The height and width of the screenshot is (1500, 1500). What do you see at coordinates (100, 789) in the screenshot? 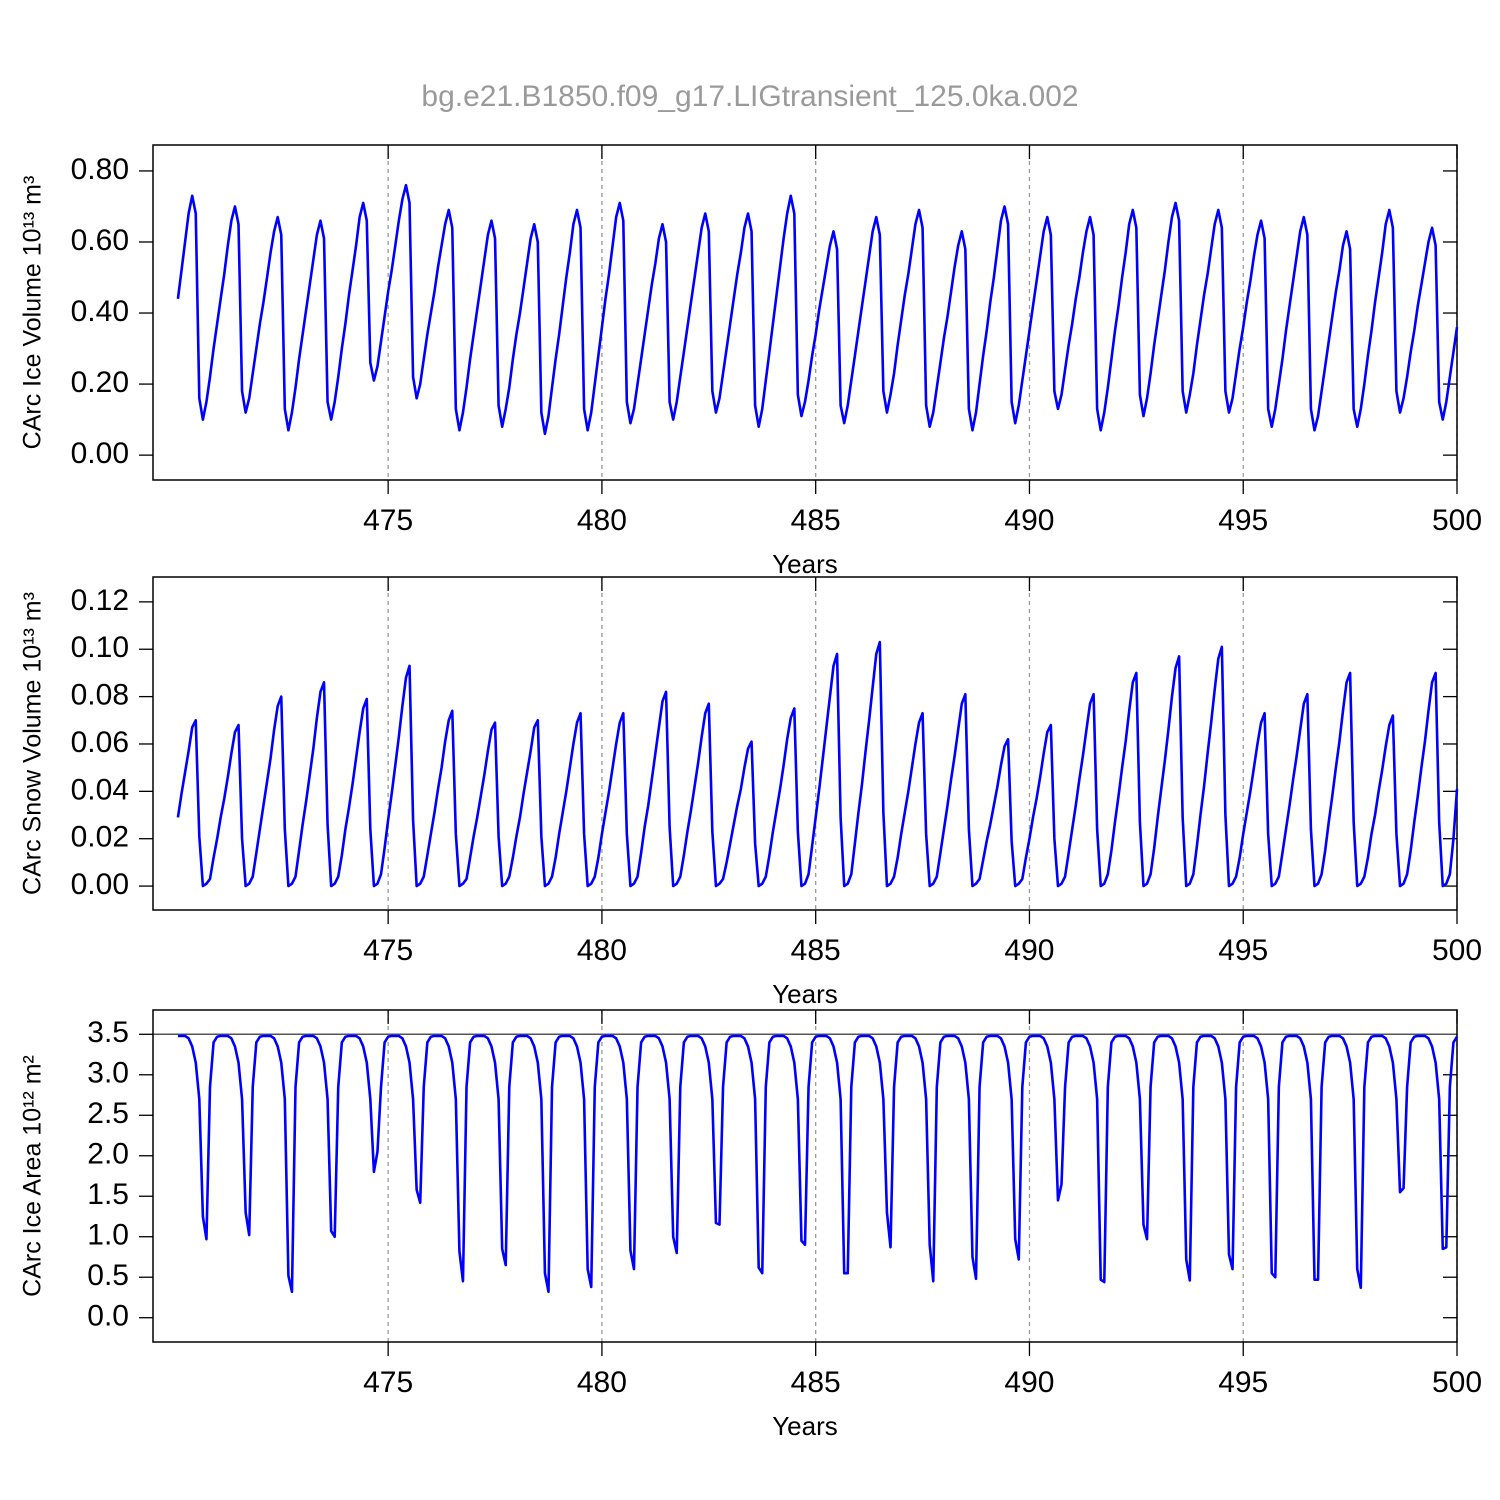
I see `y-tick-label: 0.04` at bounding box center [100, 789].